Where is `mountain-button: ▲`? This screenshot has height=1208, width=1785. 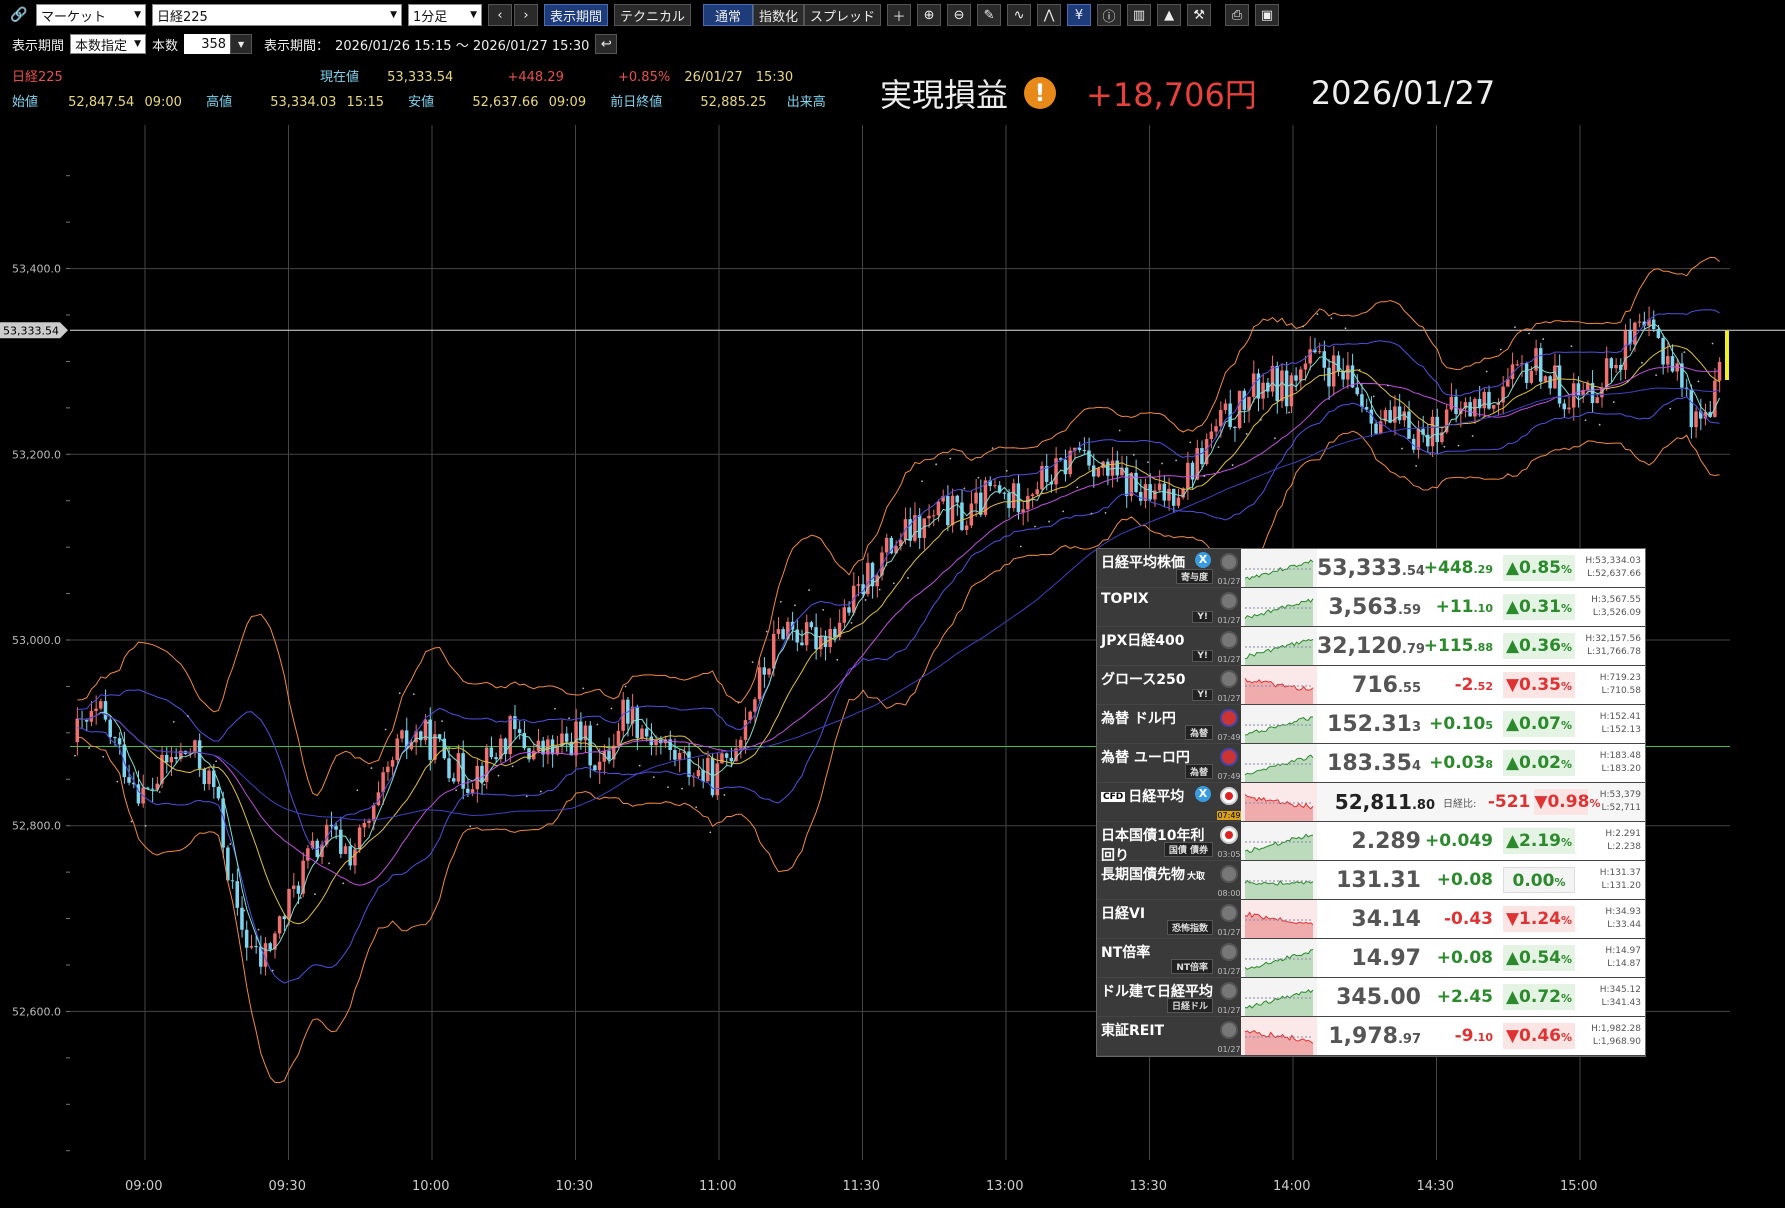 mountain-button: ▲ is located at coordinates (1169, 15).